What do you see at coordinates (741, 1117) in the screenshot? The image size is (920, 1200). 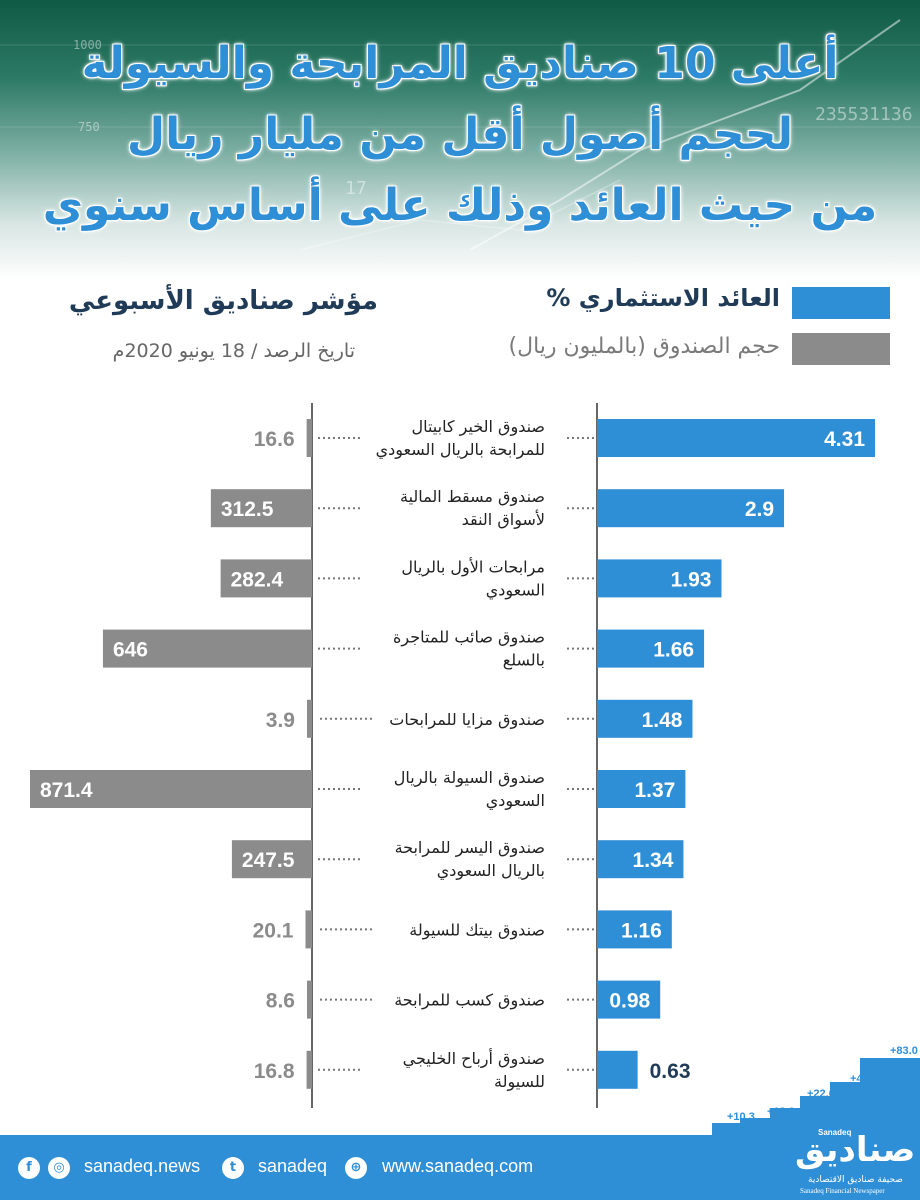 I see `growth-label: +10.3` at bounding box center [741, 1117].